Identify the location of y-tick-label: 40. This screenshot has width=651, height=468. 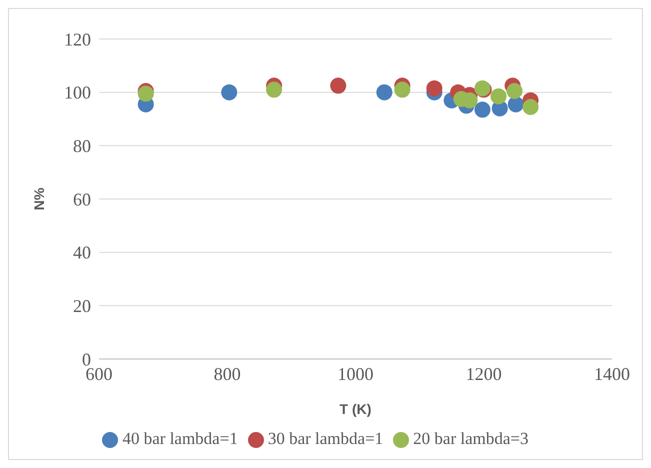
(82, 252).